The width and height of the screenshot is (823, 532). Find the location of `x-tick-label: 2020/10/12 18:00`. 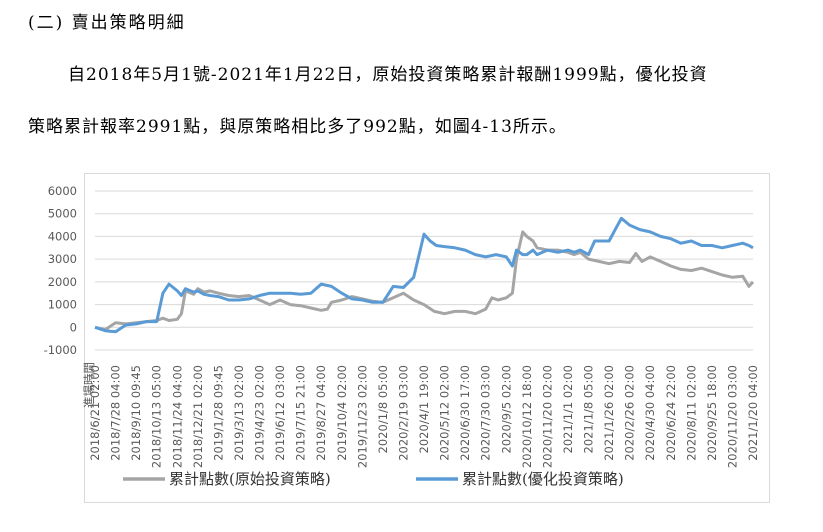

x-tick-label: 2020/10/12 18:00 is located at coordinates (527, 416).